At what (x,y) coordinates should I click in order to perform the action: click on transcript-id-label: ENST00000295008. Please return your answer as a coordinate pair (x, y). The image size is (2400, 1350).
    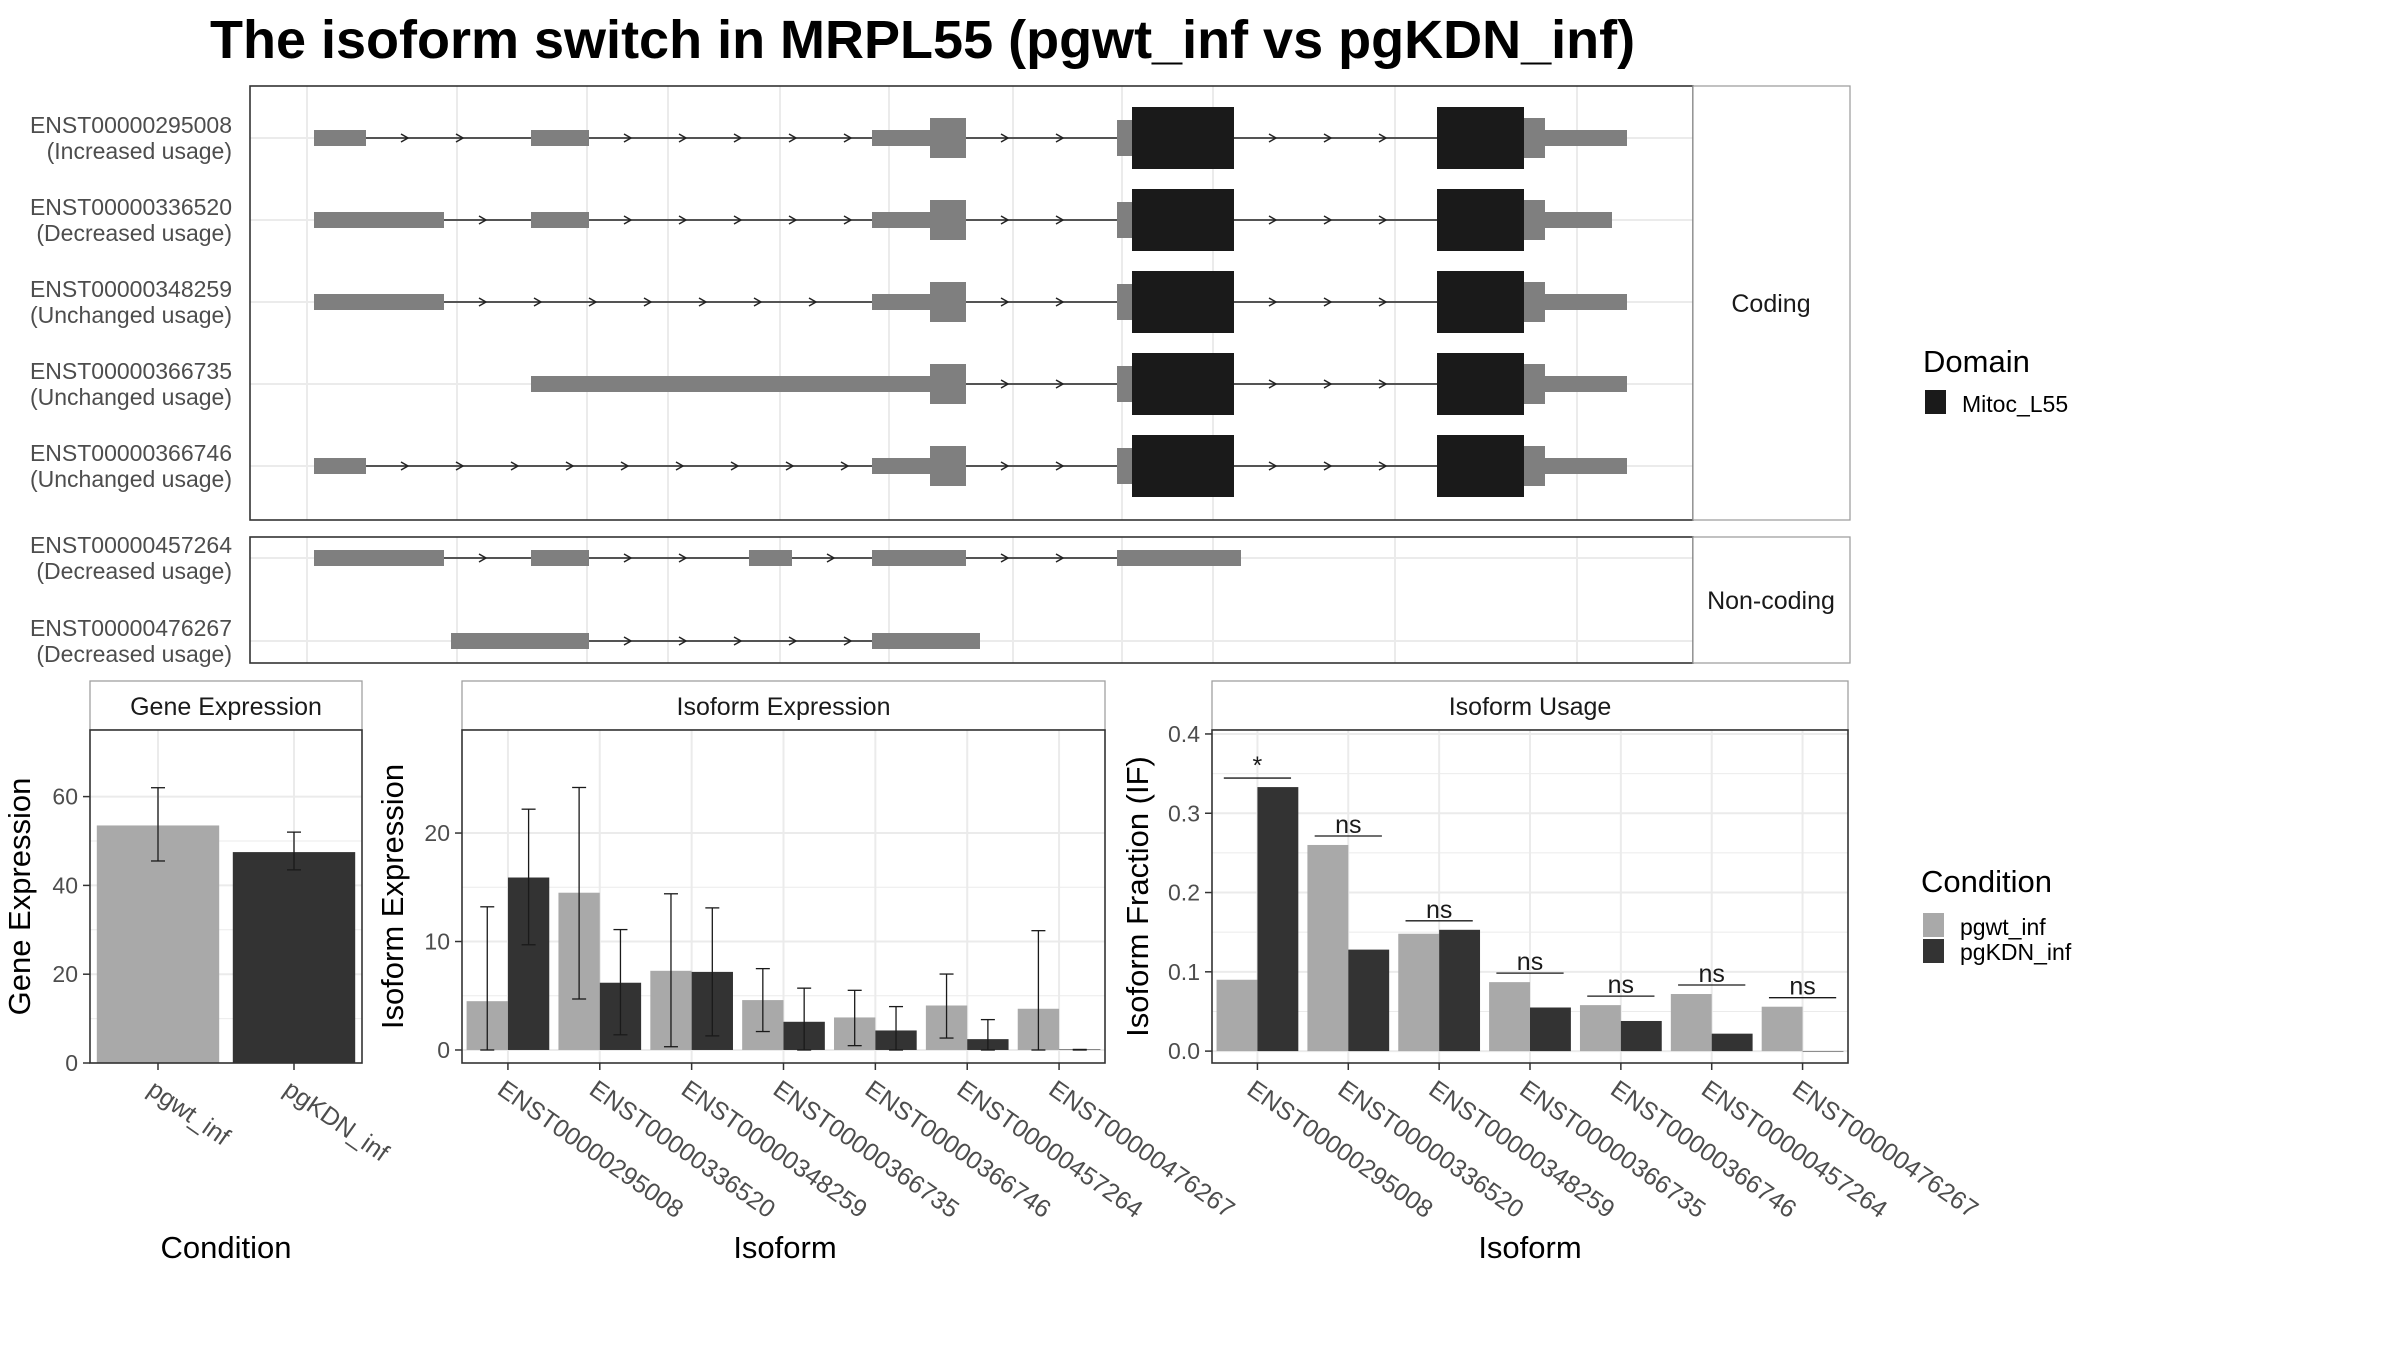
    Looking at the image, I should click on (131, 125).